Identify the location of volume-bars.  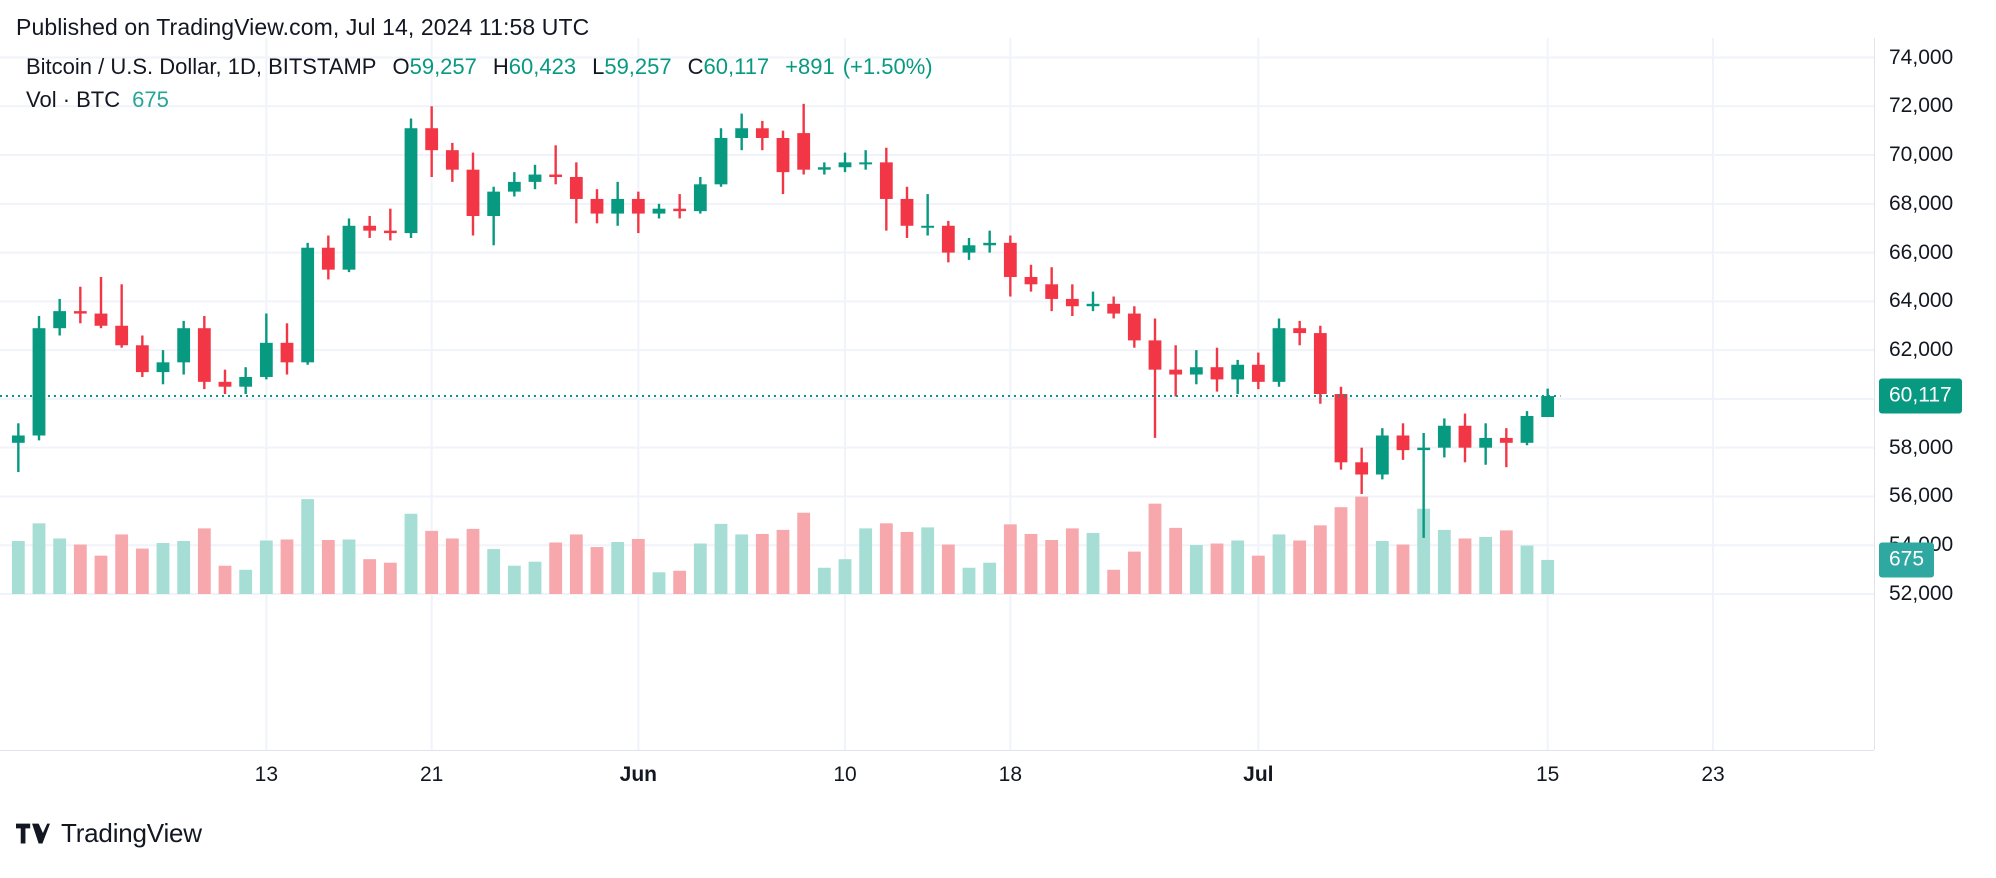
(783, 545).